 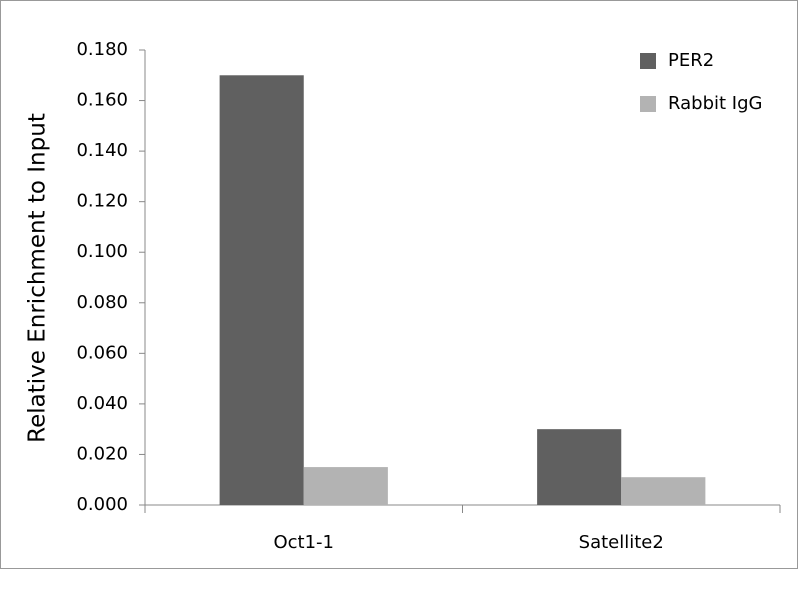 What do you see at coordinates (102, 201) in the screenshot?
I see `y-tick-label: 0.120` at bounding box center [102, 201].